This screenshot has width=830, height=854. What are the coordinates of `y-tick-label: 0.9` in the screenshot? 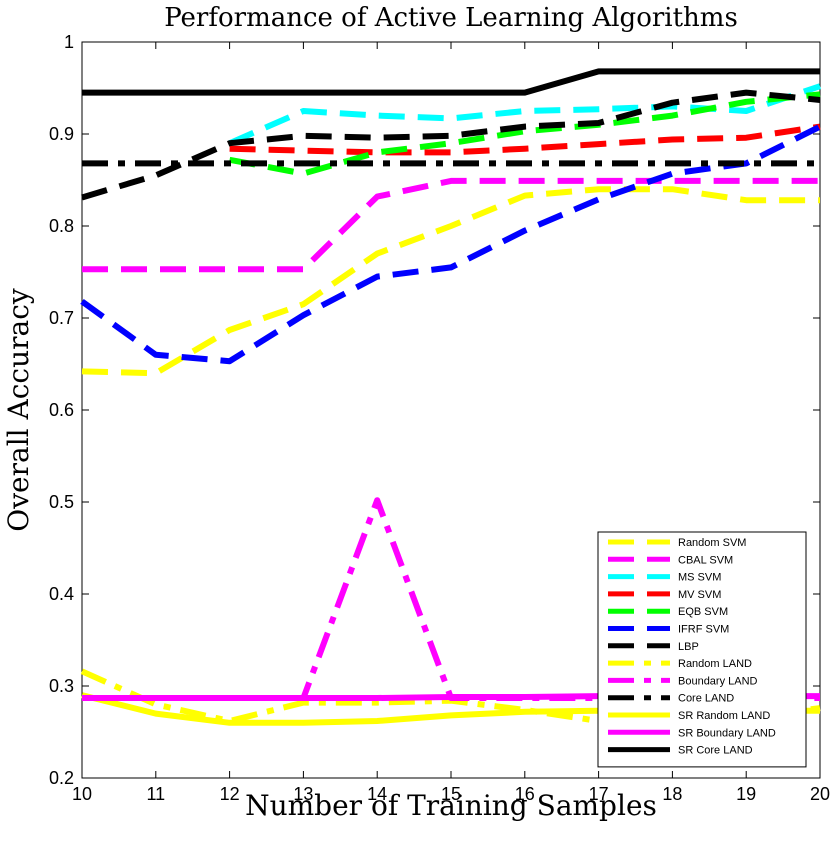 It's located at (61, 134).